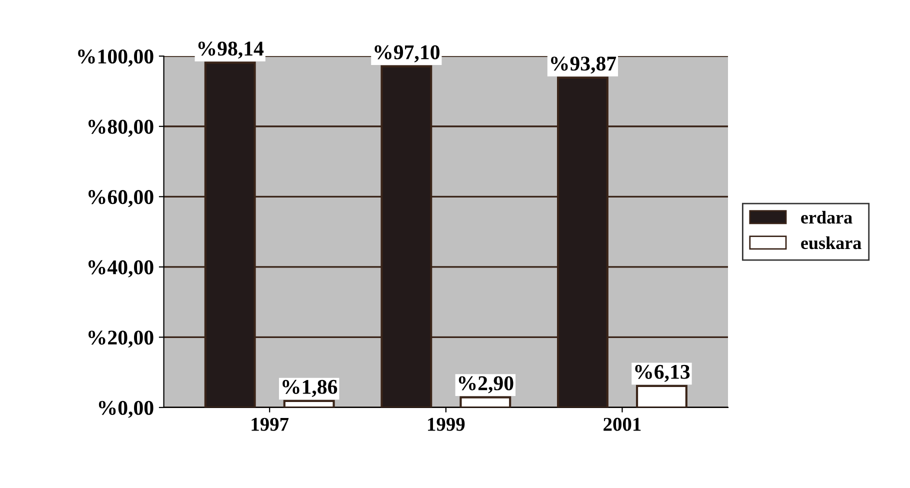  I want to click on x-tick-label: 1999, so click(446, 424).